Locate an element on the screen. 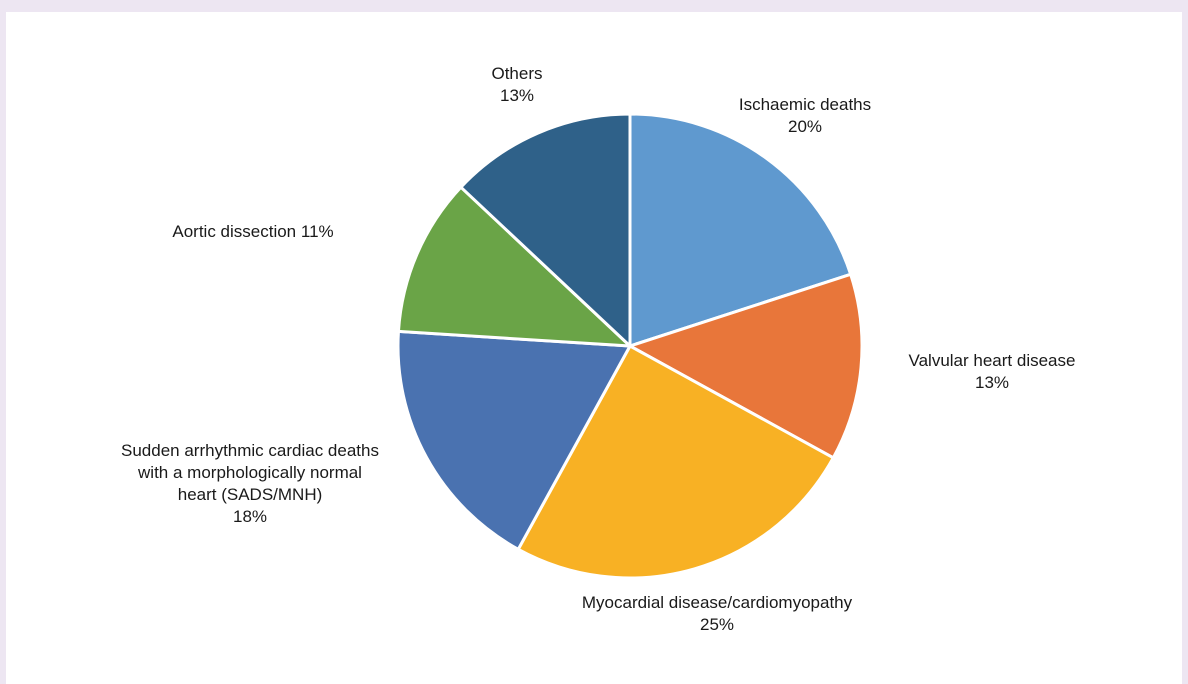 The image size is (1188, 684). slice-label: Ischaemic deaths 20% is located at coordinates (805, 116).